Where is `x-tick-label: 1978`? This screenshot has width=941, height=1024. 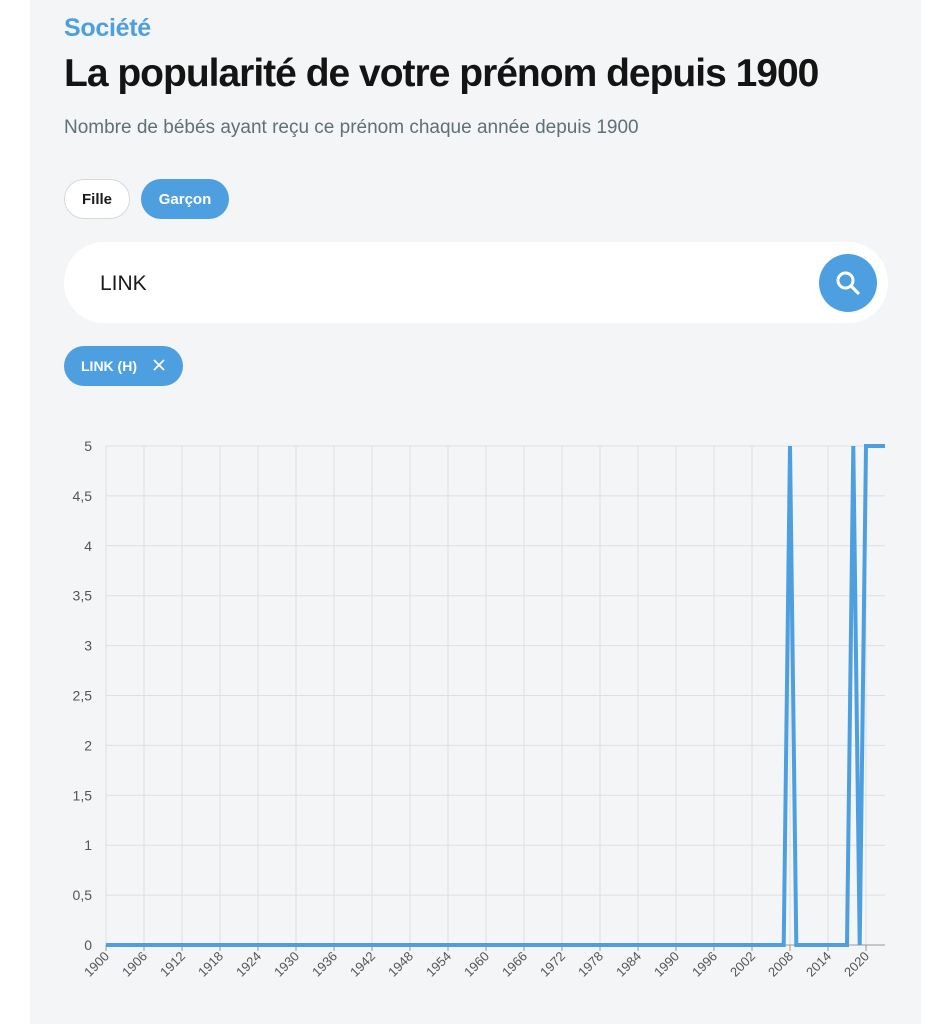 x-tick-label: 1978 is located at coordinates (590, 964).